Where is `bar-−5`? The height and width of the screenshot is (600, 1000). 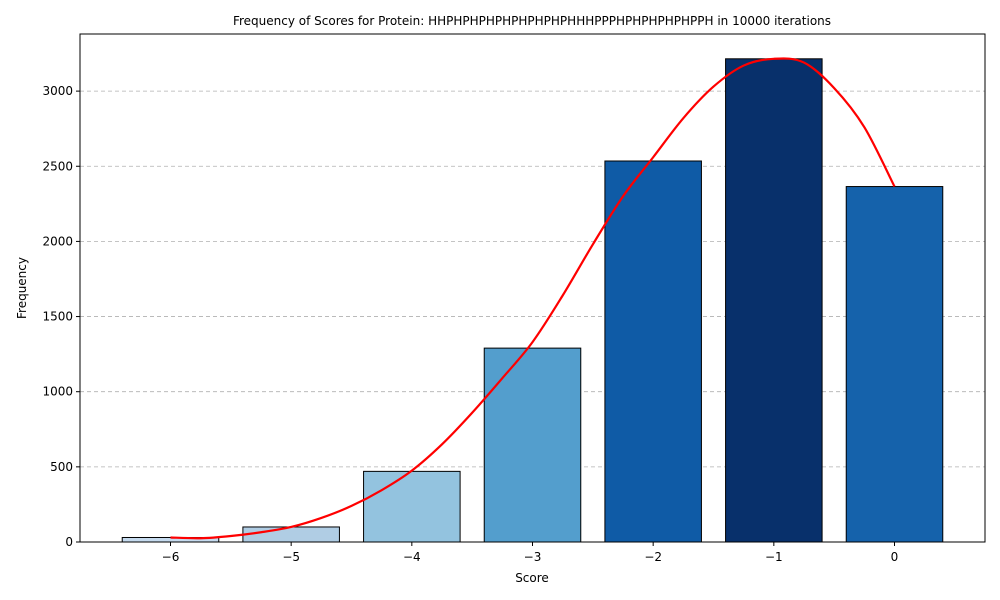 bar-−5 is located at coordinates (291, 534).